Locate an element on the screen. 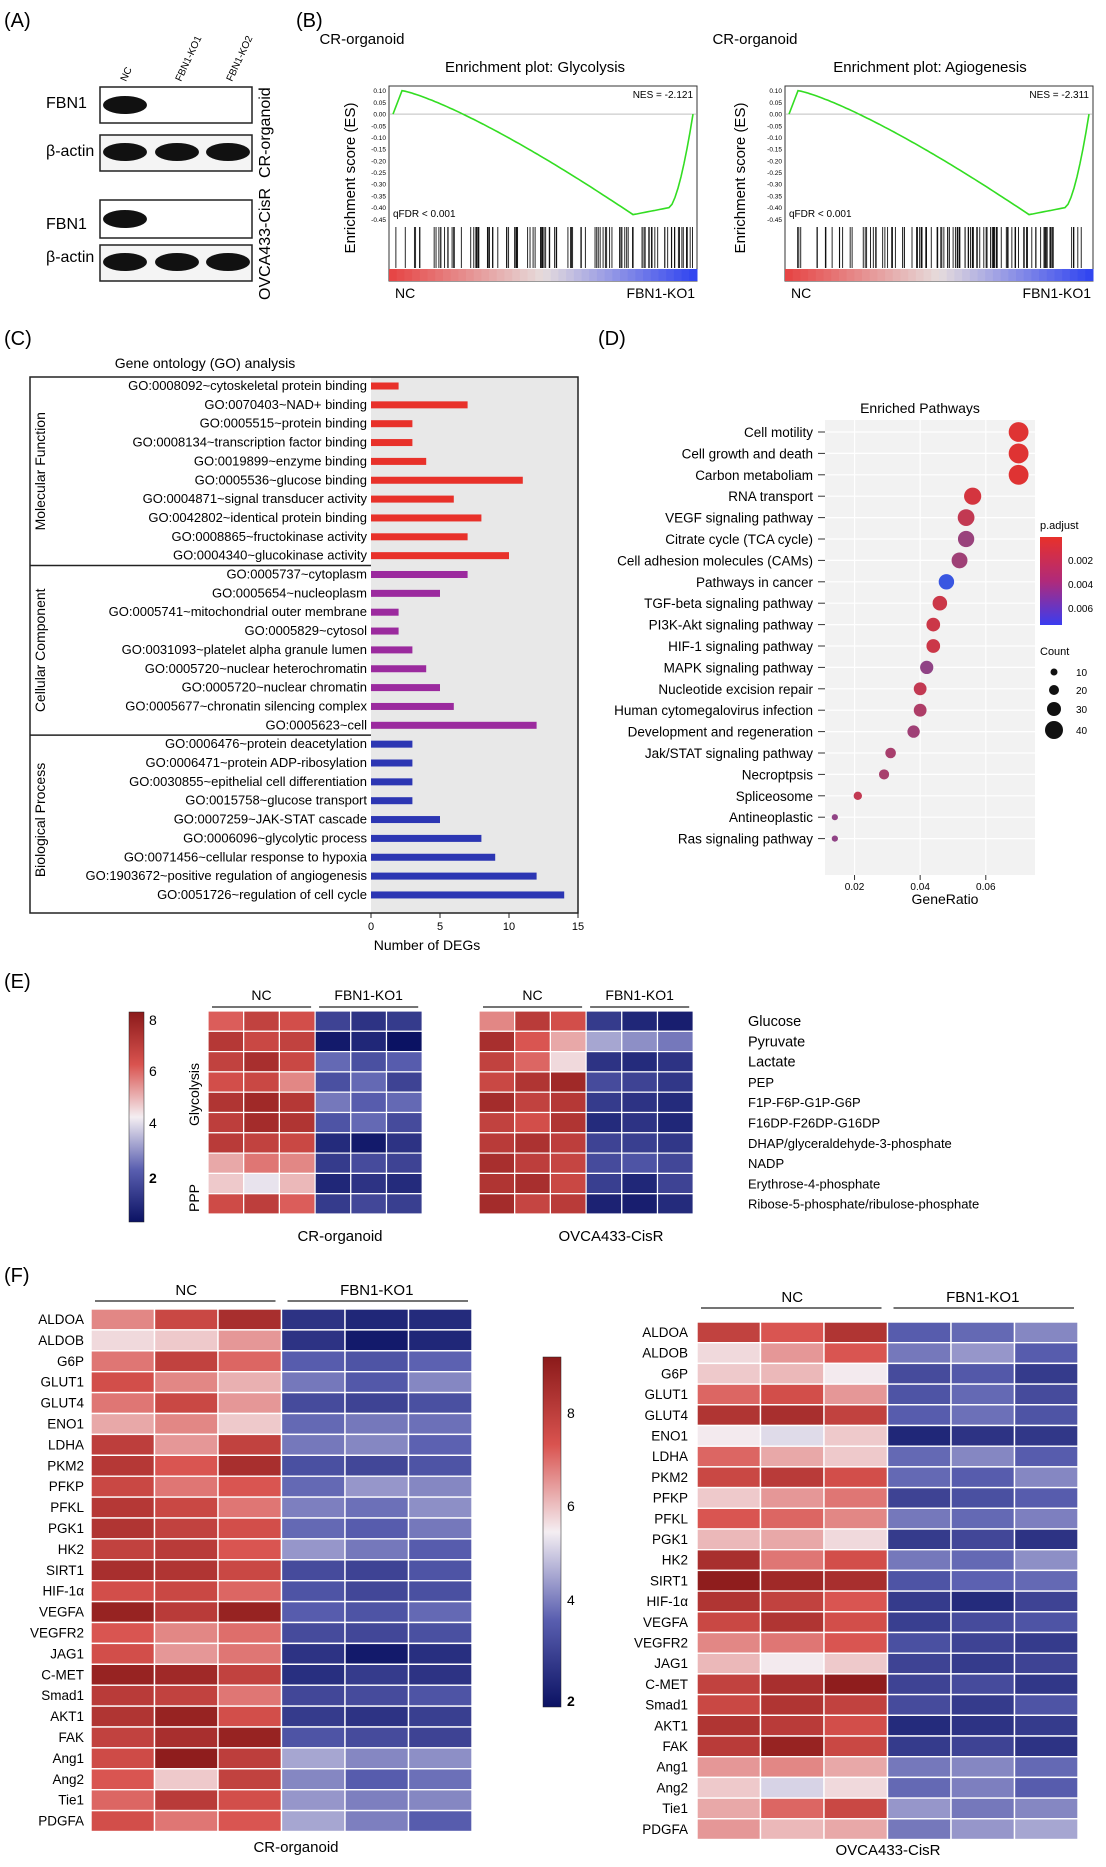  gsea-ytick: -0.45 is located at coordinates (378, 220).